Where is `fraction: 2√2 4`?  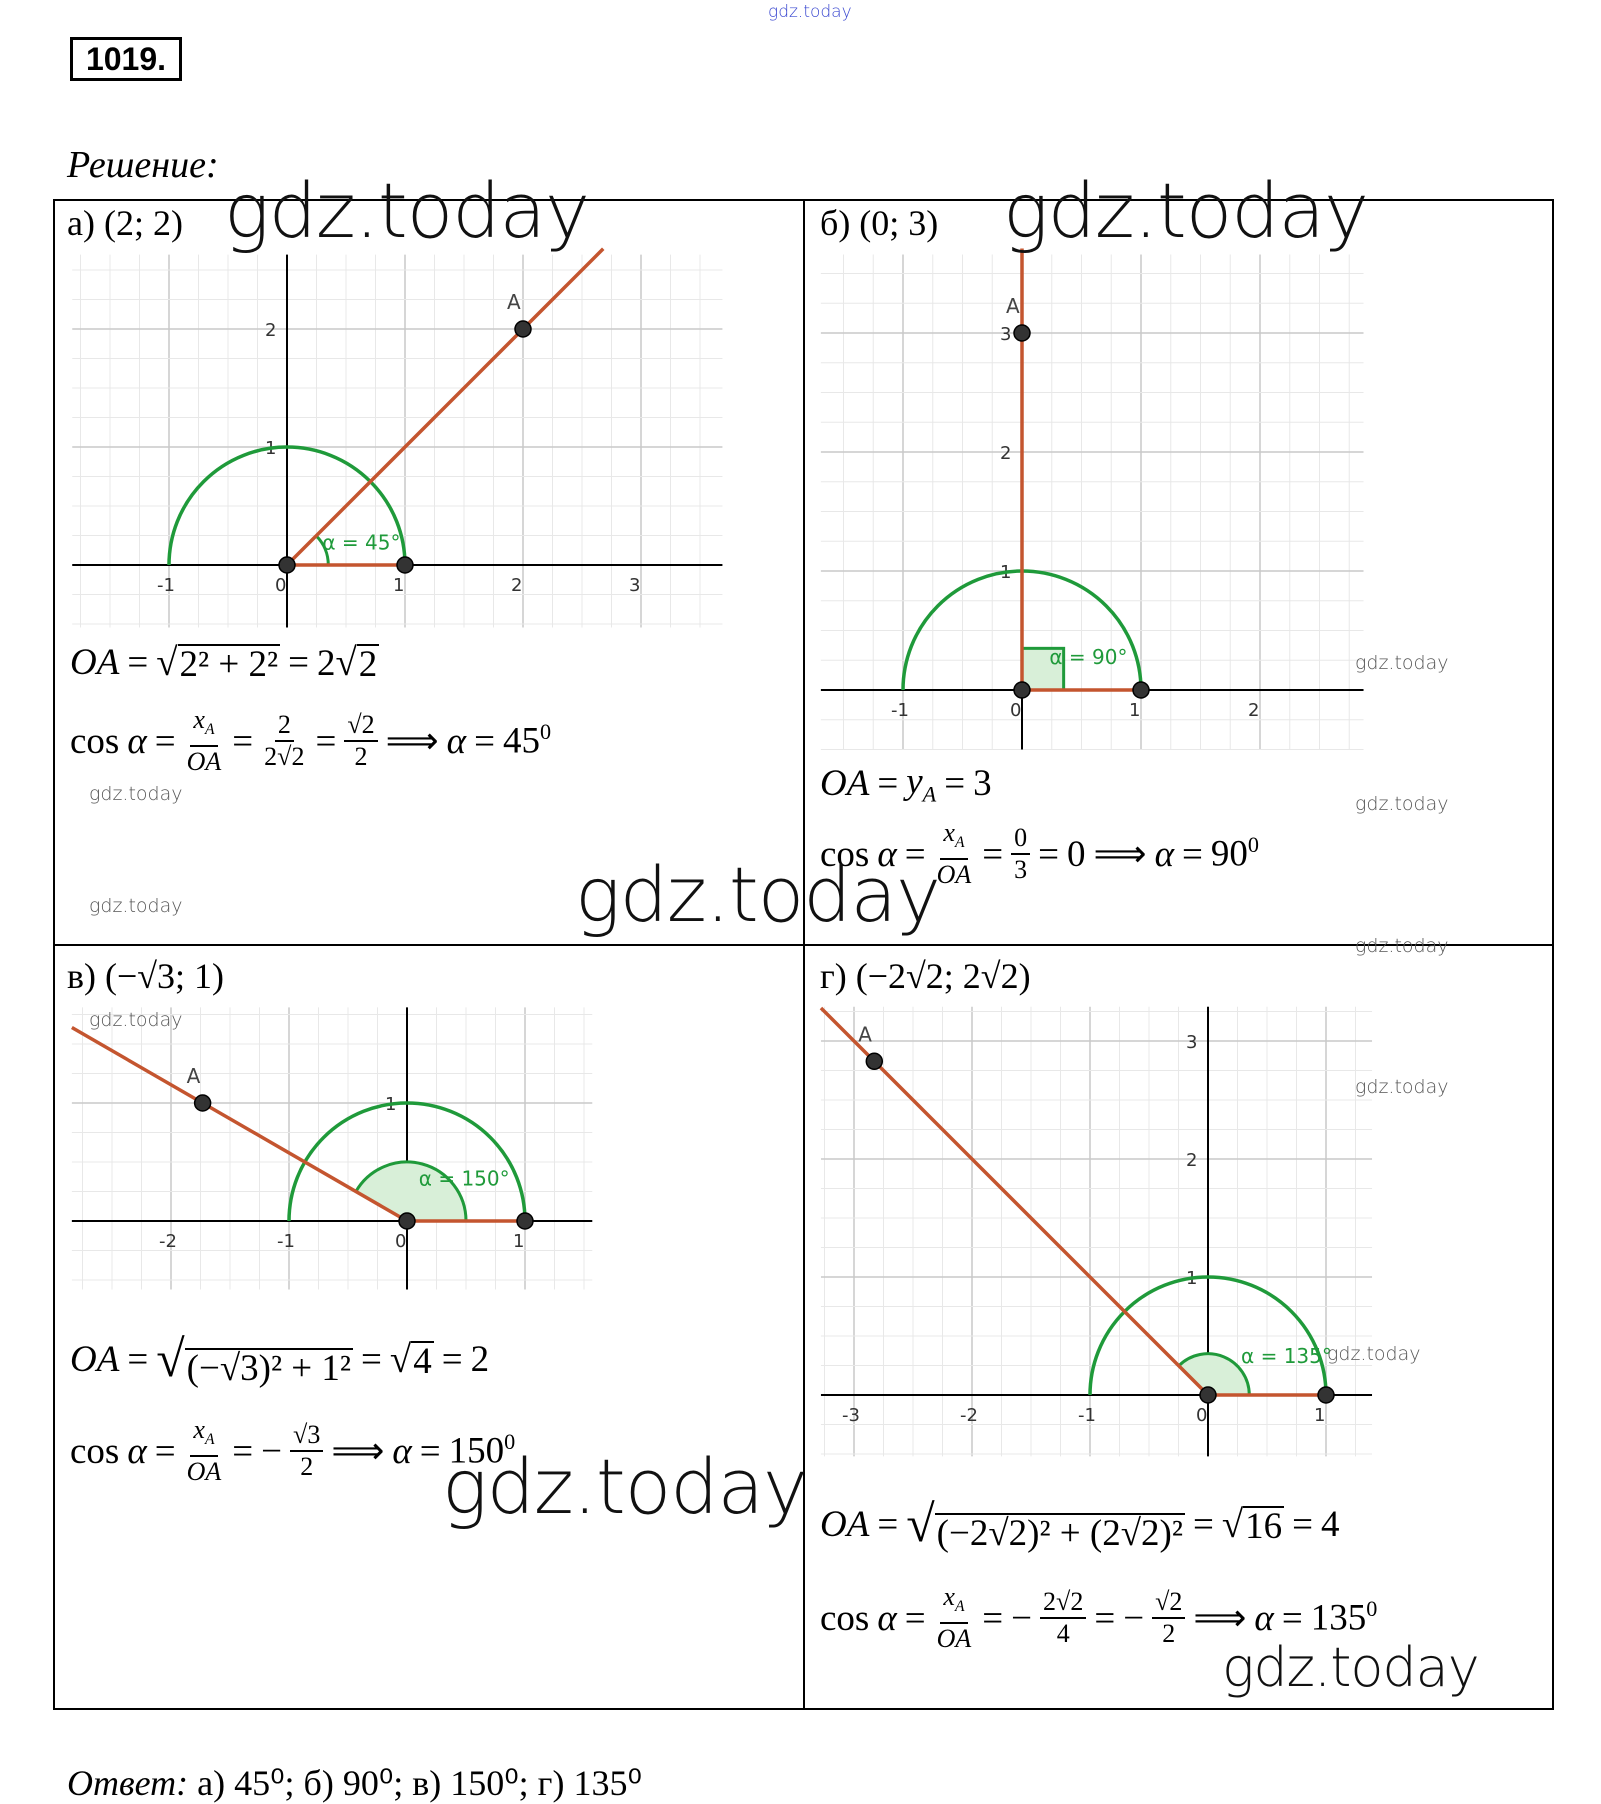 fraction: 2√2 4 is located at coordinates (1063, 1618).